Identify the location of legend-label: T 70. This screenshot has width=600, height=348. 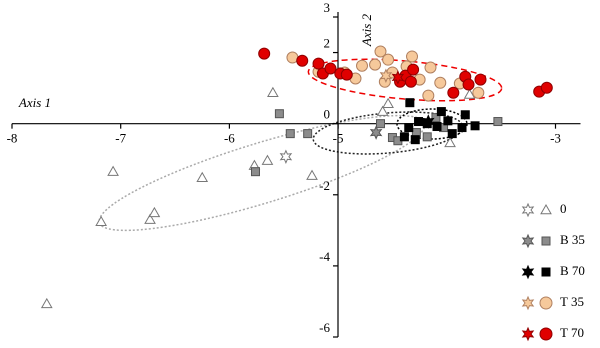
(572, 332).